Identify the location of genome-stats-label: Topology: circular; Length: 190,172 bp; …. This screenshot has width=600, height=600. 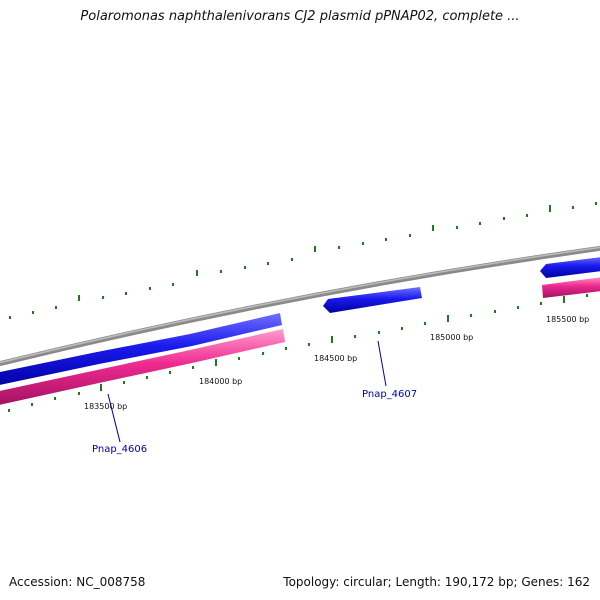
(436, 582).